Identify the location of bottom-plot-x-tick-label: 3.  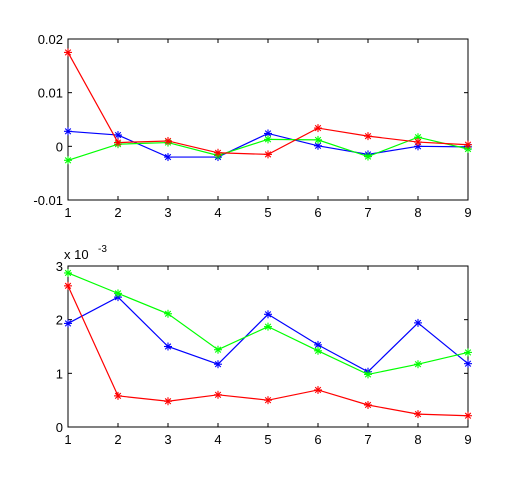
(167, 439).